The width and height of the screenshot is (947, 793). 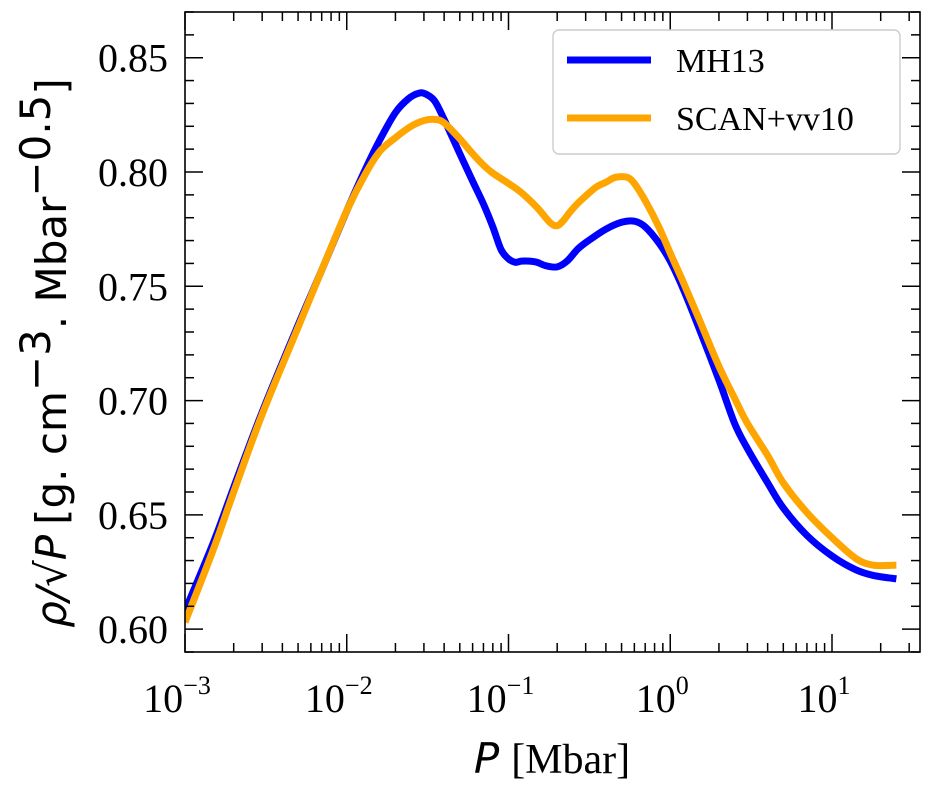 I want to click on y-tick-label: 0.60, so click(x=133, y=629).